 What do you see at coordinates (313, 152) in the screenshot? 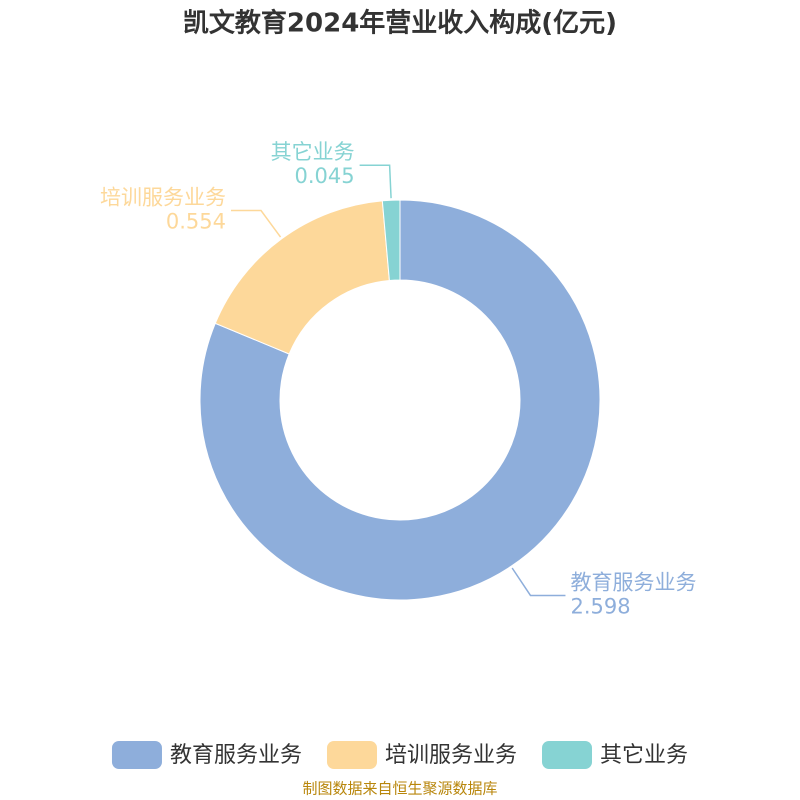
I see `slice-label: 其它业务` at bounding box center [313, 152].